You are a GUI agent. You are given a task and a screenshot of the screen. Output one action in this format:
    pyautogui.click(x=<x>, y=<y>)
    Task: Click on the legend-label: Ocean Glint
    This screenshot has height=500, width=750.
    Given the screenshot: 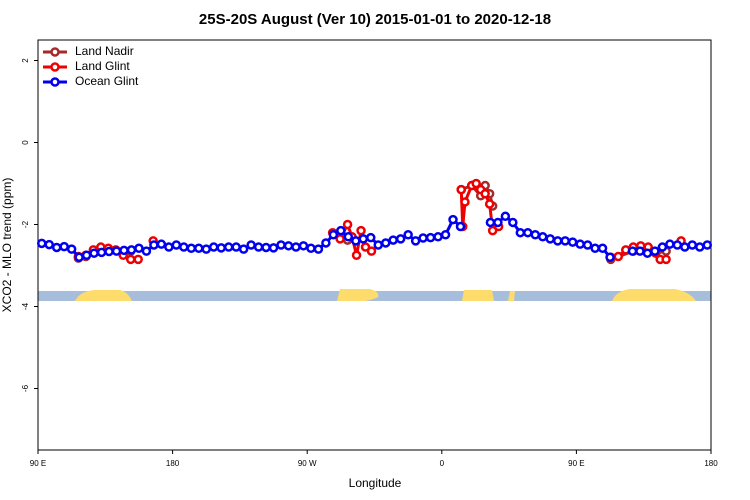 What is the action you would take?
    pyautogui.click(x=107, y=81)
    